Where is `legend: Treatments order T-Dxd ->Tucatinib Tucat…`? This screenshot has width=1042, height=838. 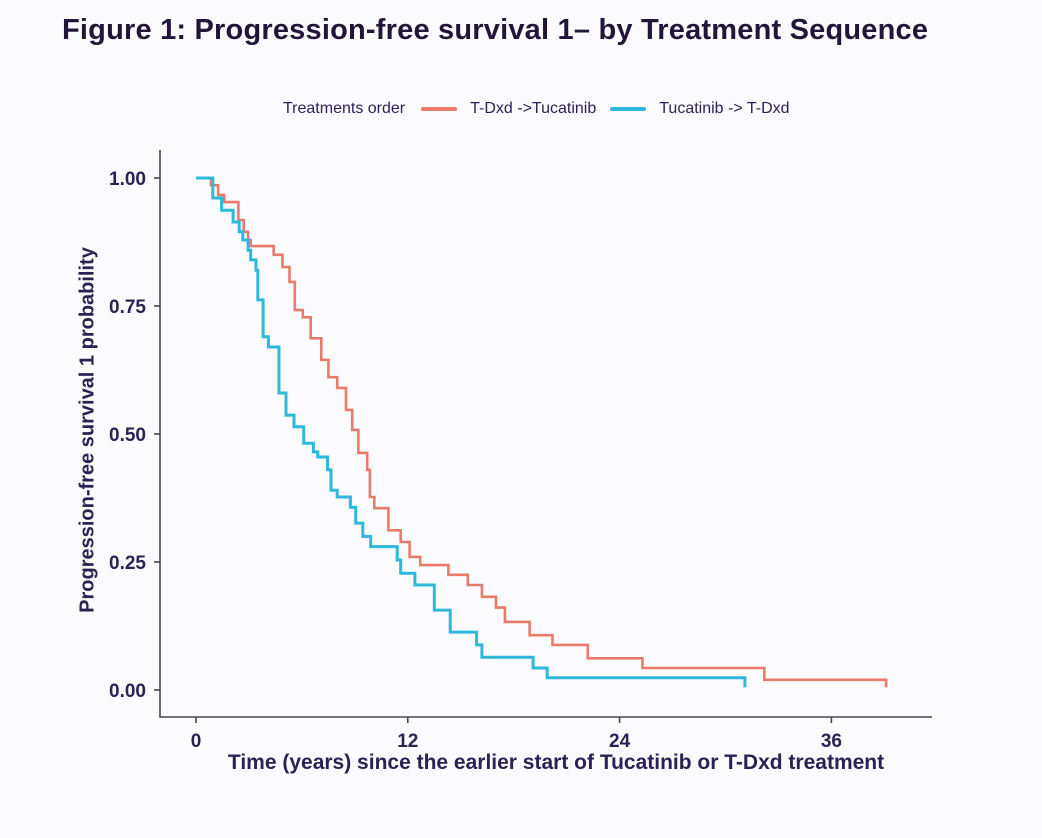
legend: Treatments order T-Dxd ->Tucatinib Tucat… is located at coordinates (536, 109).